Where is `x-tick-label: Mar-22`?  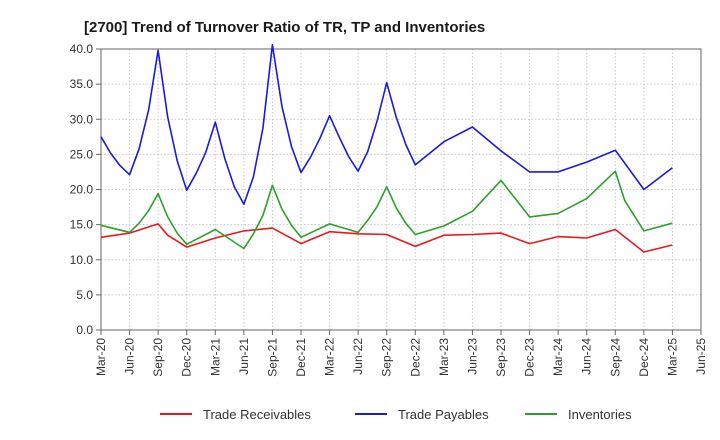
x-tick-label: Mar-22 is located at coordinates (330, 357).